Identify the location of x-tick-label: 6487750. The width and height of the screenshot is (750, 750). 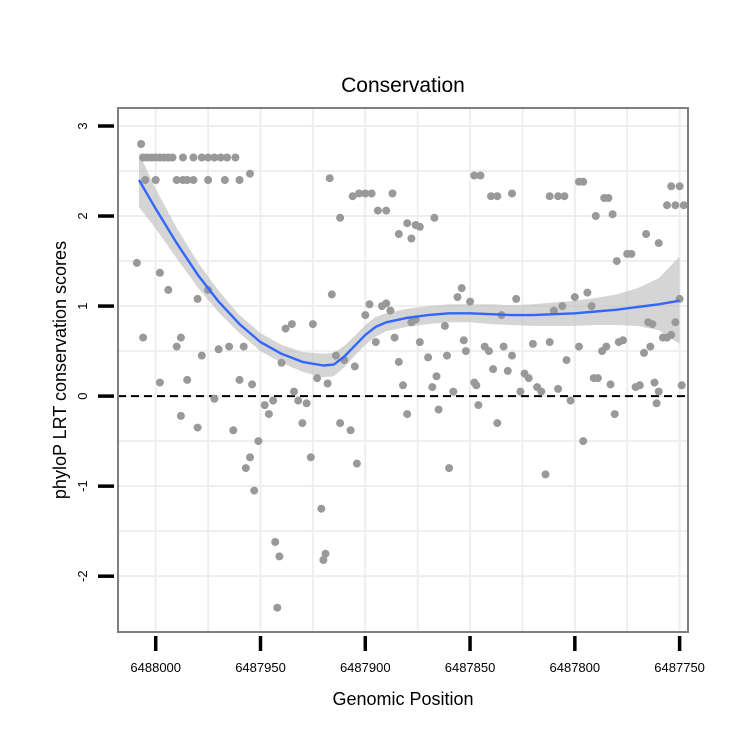
(679, 667).